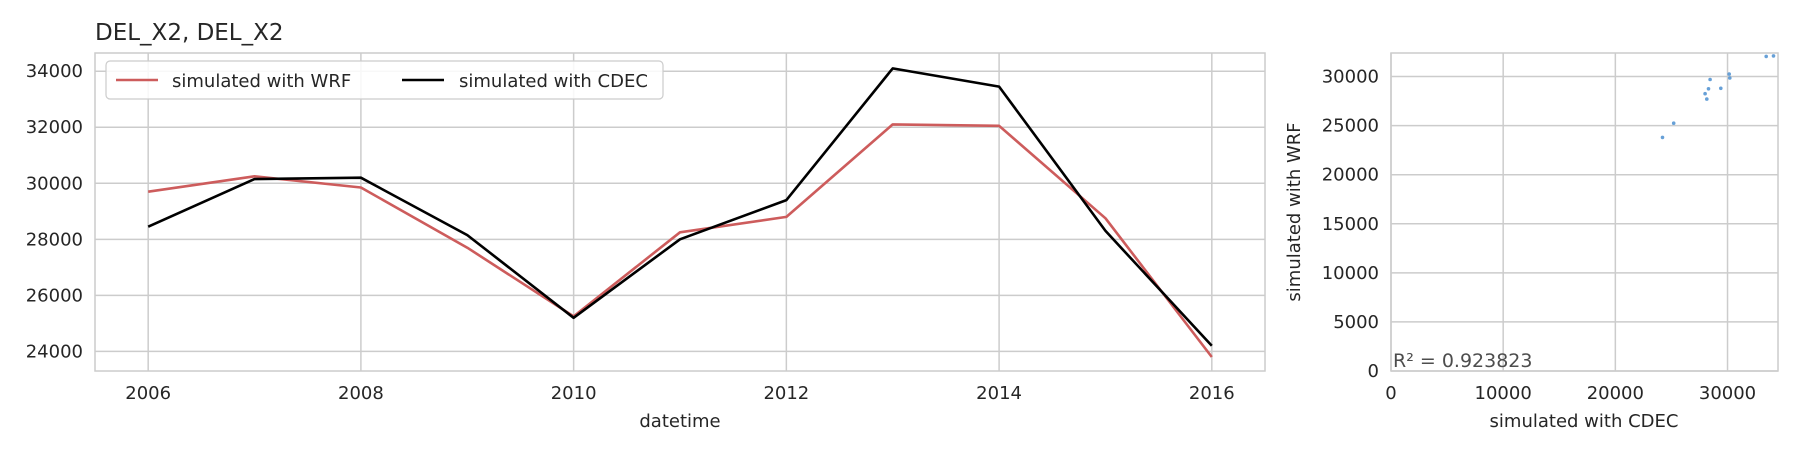  I want to click on legend-label-cdec: simulated with CDEC, so click(553, 81).